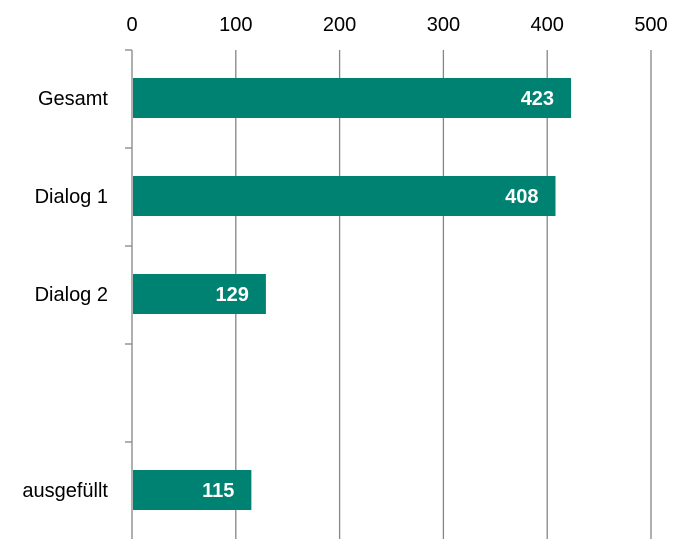 This screenshot has width=673, height=539. I want to click on x-tick-label: 400, so click(547, 25).